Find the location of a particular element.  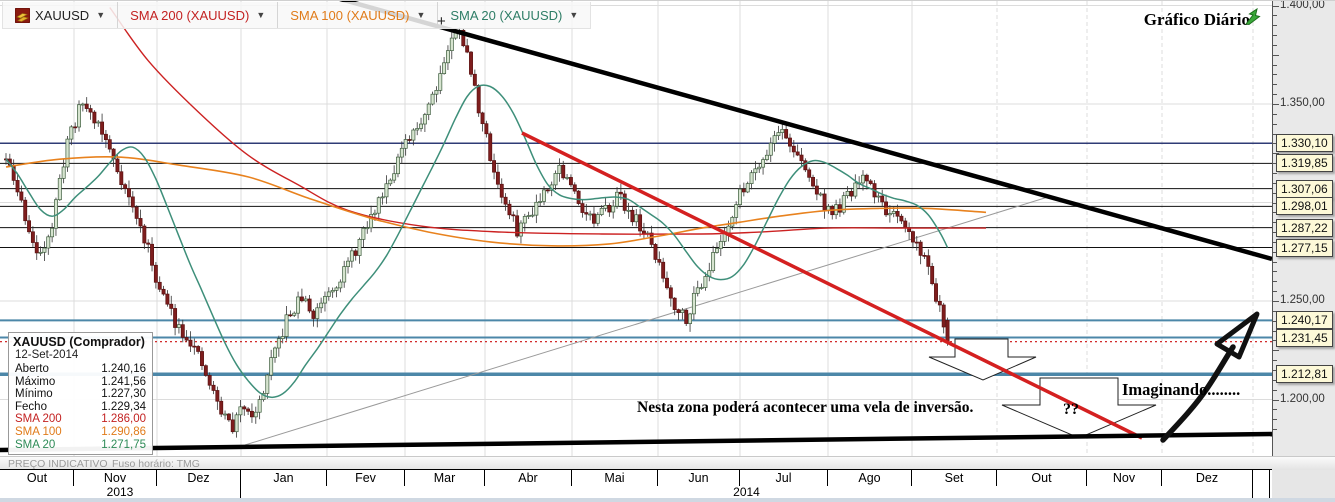

crosshair-cursor-icon: + is located at coordinates (441, 21).